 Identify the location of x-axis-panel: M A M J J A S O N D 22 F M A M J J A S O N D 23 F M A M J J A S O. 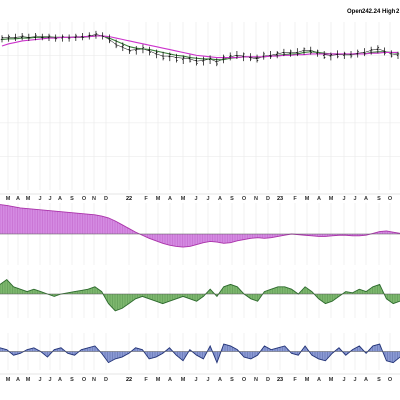
(200, 197).